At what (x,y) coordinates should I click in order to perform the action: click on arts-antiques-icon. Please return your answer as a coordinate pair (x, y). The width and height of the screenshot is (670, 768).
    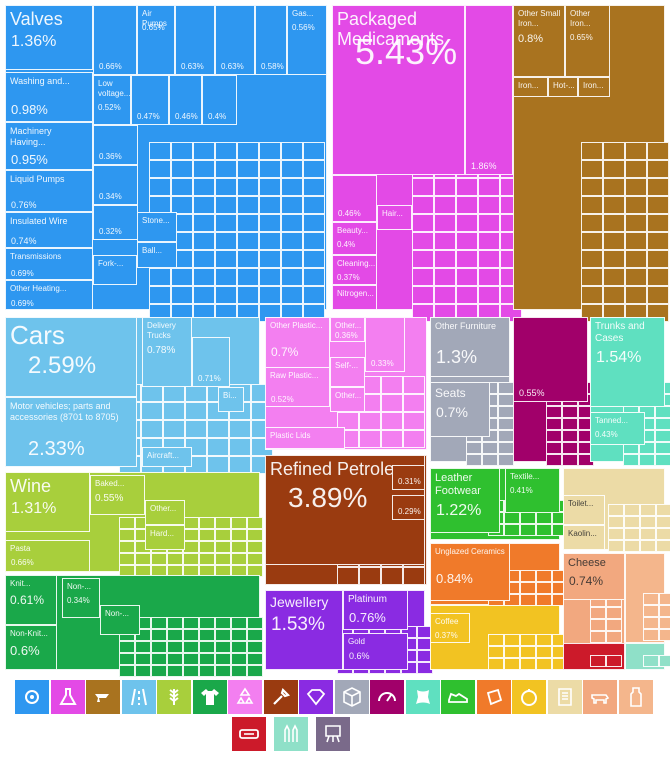
    Looking at the image, I should click on (249, 734).